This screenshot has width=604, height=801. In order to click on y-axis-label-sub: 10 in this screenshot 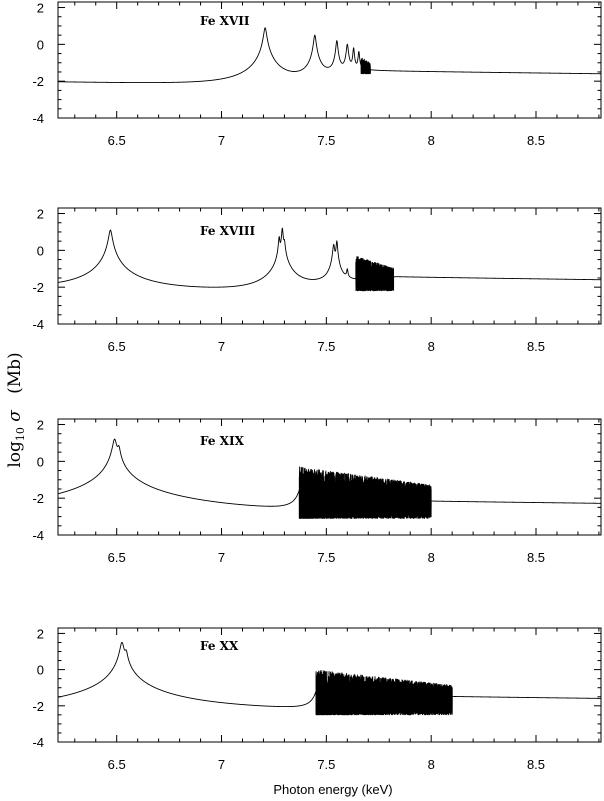, I will do `click(20, 434)`.